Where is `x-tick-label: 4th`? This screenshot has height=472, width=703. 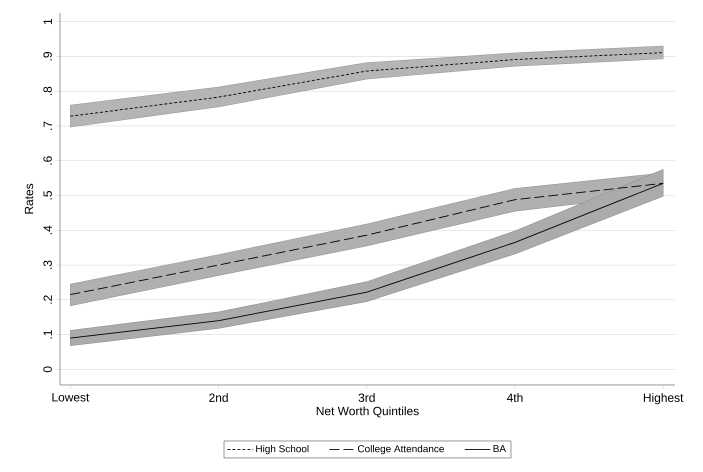 x-tick-label: 4th is located at coordinates (514, 397).